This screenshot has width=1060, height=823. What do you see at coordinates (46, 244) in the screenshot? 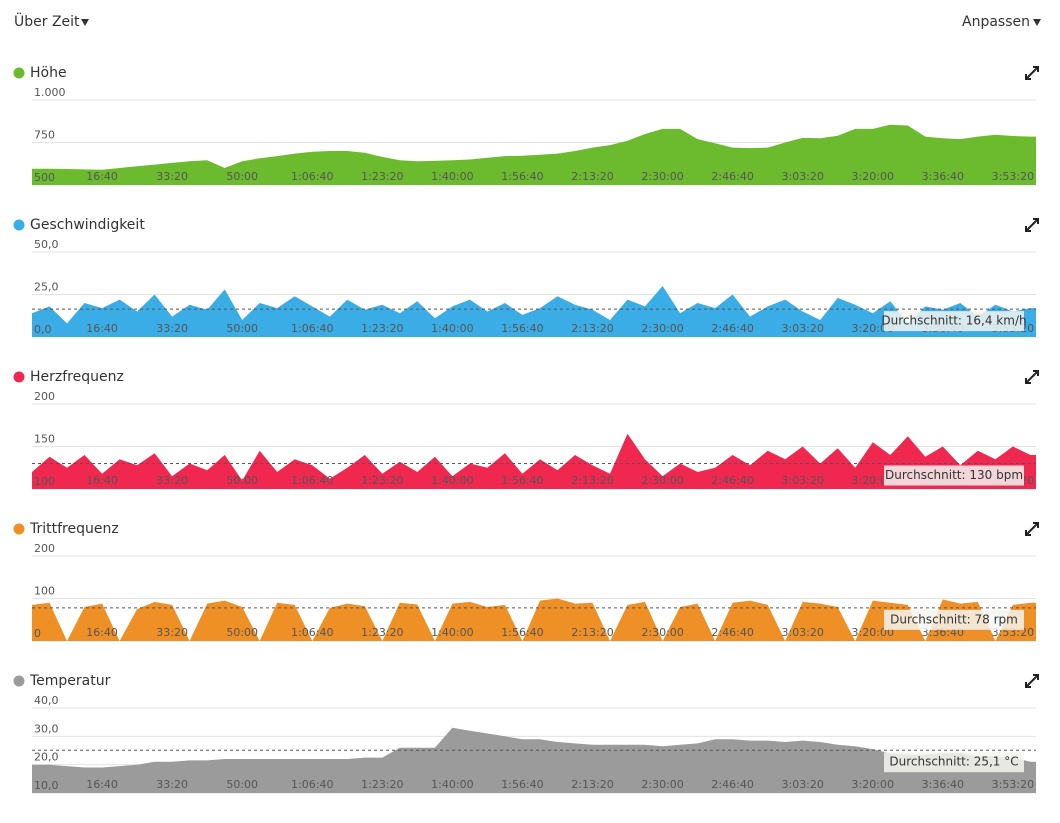
I see `y-tick-label: 50,0` at bounding box center [46, 244].